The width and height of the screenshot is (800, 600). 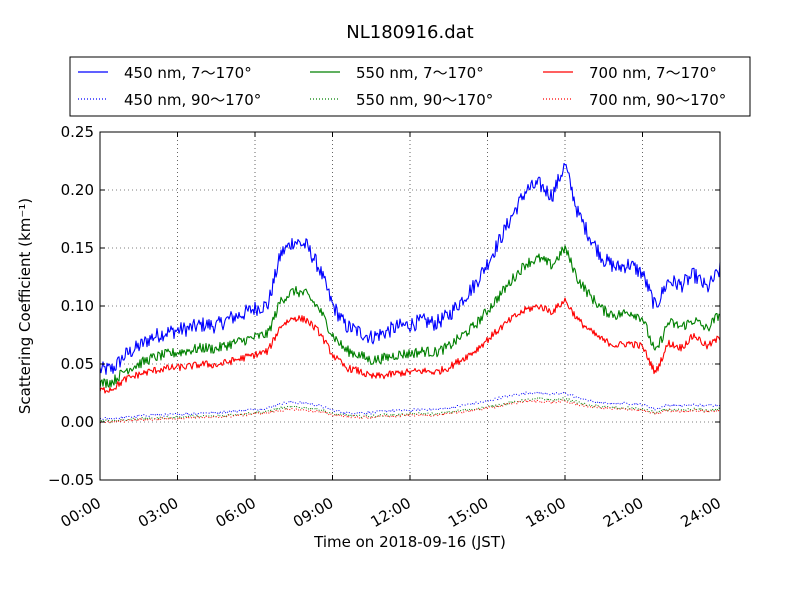 What do you see at coordinates (391, 512) in the screenshot?
I see `x-tick-label: 12:00` at bounding box center [391, 512].